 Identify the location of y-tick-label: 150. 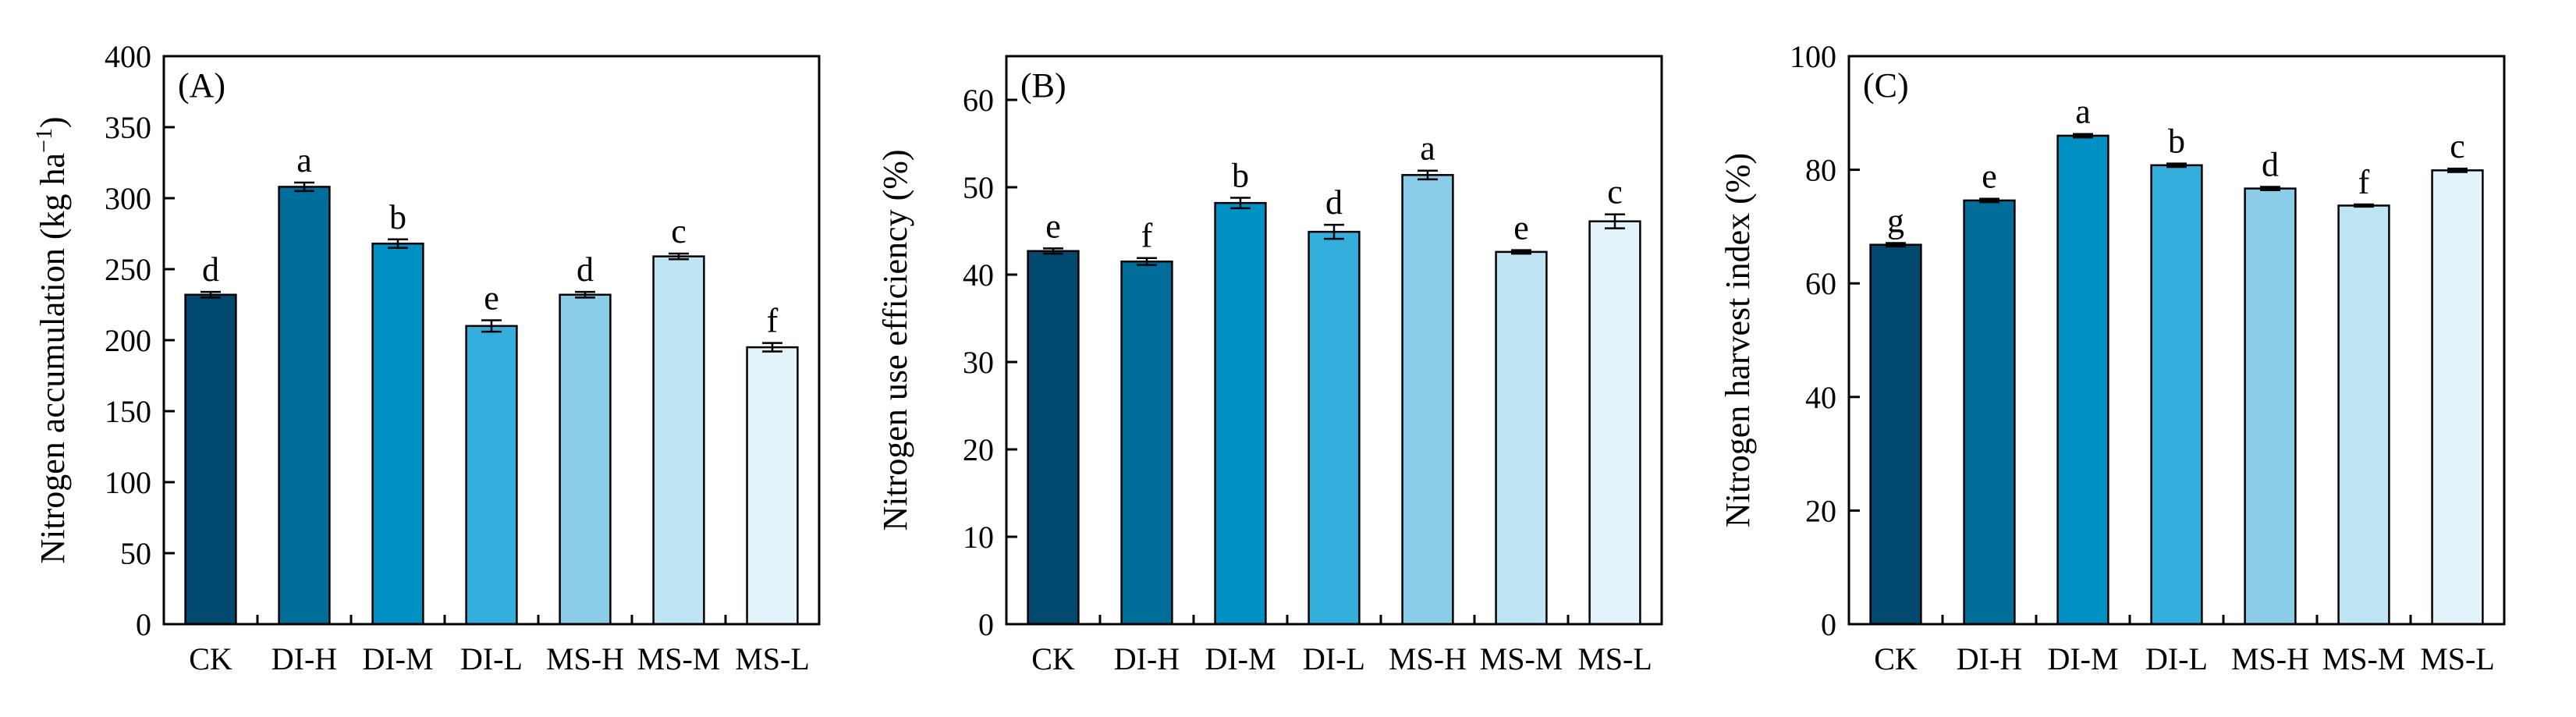
(128, 411).